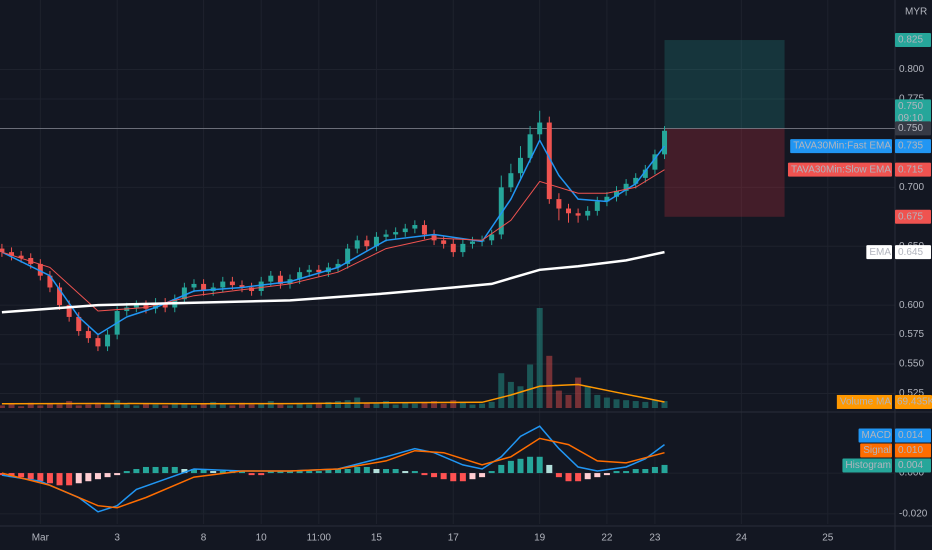 The height and width of the screenshot is (550, 932). What do you see at coordinates (910, 465) in the screenshot?
I see `price-tag-value: 0.004` at bounding box center [910, 465].